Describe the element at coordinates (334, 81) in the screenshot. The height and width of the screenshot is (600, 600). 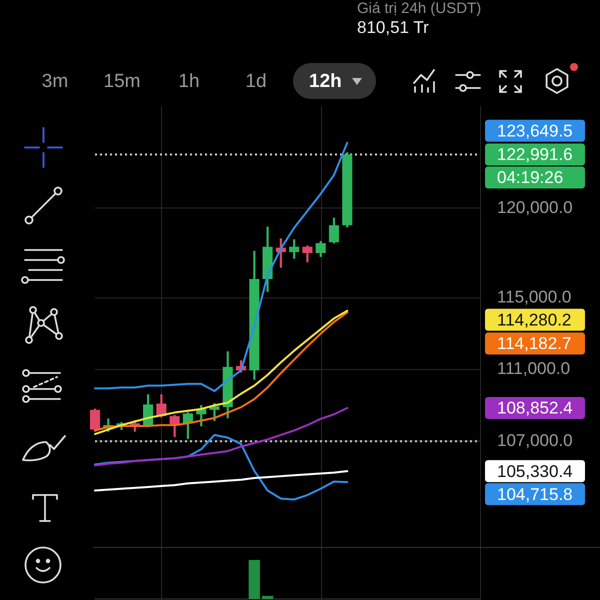
I see `tab-pill: 12h` at that location.